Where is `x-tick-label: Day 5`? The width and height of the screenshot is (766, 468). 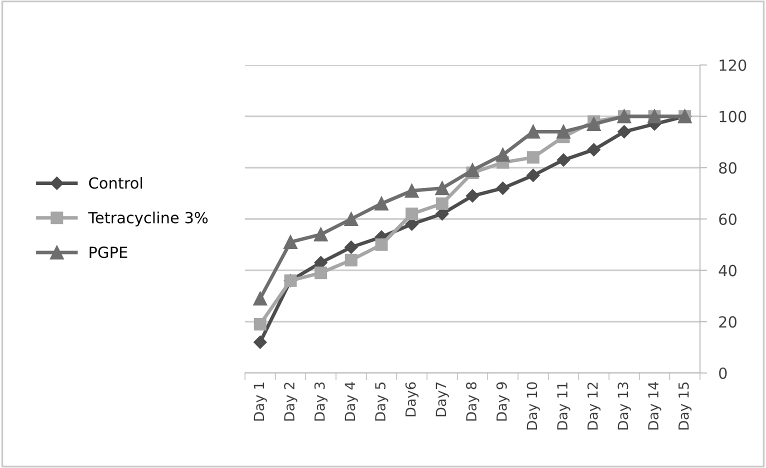 x-tick-label: Day 5 is located at coordinates (381, 401).